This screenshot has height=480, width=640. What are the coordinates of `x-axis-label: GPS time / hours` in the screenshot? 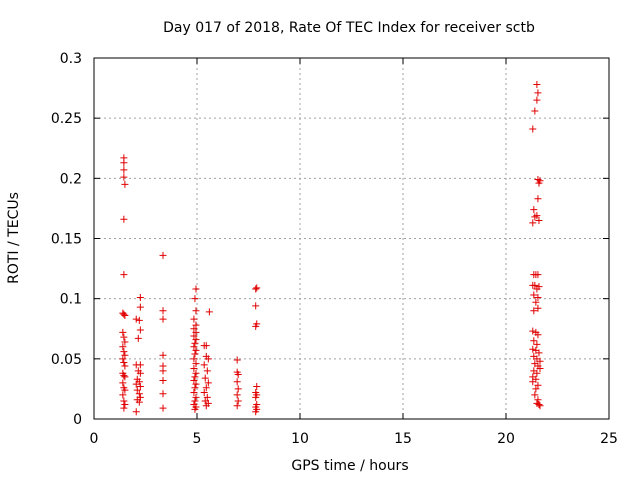 It's located at (349, 466).